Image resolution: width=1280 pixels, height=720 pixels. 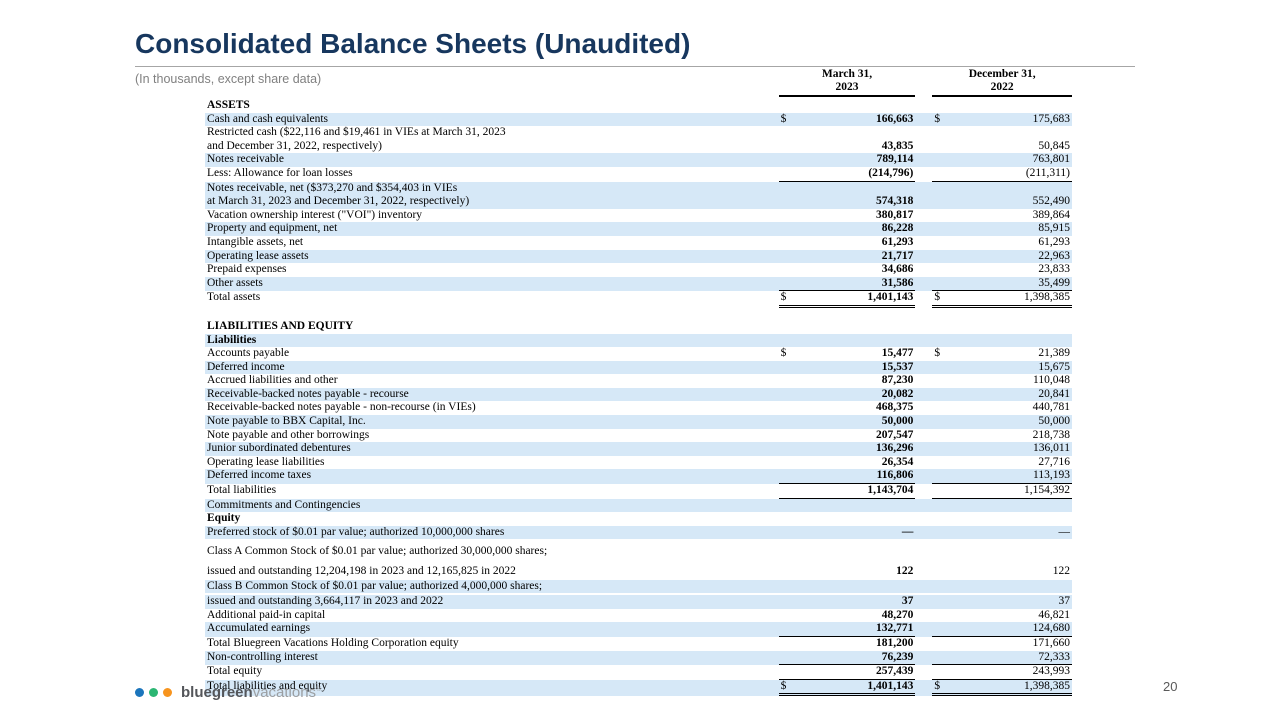 What do you see at coordinates (1002, 449) in the screenshot?
I see `value-cell: 136,011` at bounding box center [1002, 449].